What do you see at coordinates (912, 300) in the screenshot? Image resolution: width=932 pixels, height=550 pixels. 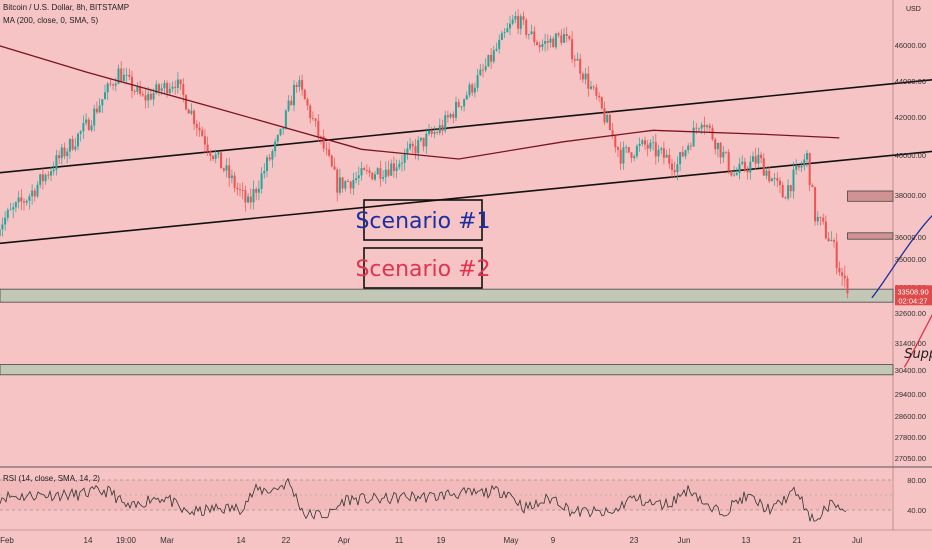 I see `bar-countdown: 02:04:27` at bounding box center [912, 300].